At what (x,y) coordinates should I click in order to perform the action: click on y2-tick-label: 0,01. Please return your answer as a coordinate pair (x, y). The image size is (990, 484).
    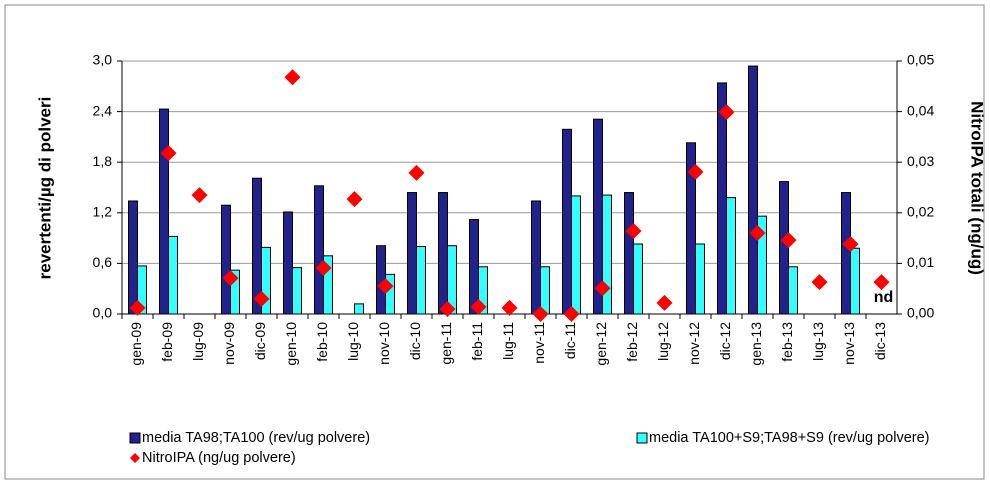
    Looking at the image, I should click on (920, 262).